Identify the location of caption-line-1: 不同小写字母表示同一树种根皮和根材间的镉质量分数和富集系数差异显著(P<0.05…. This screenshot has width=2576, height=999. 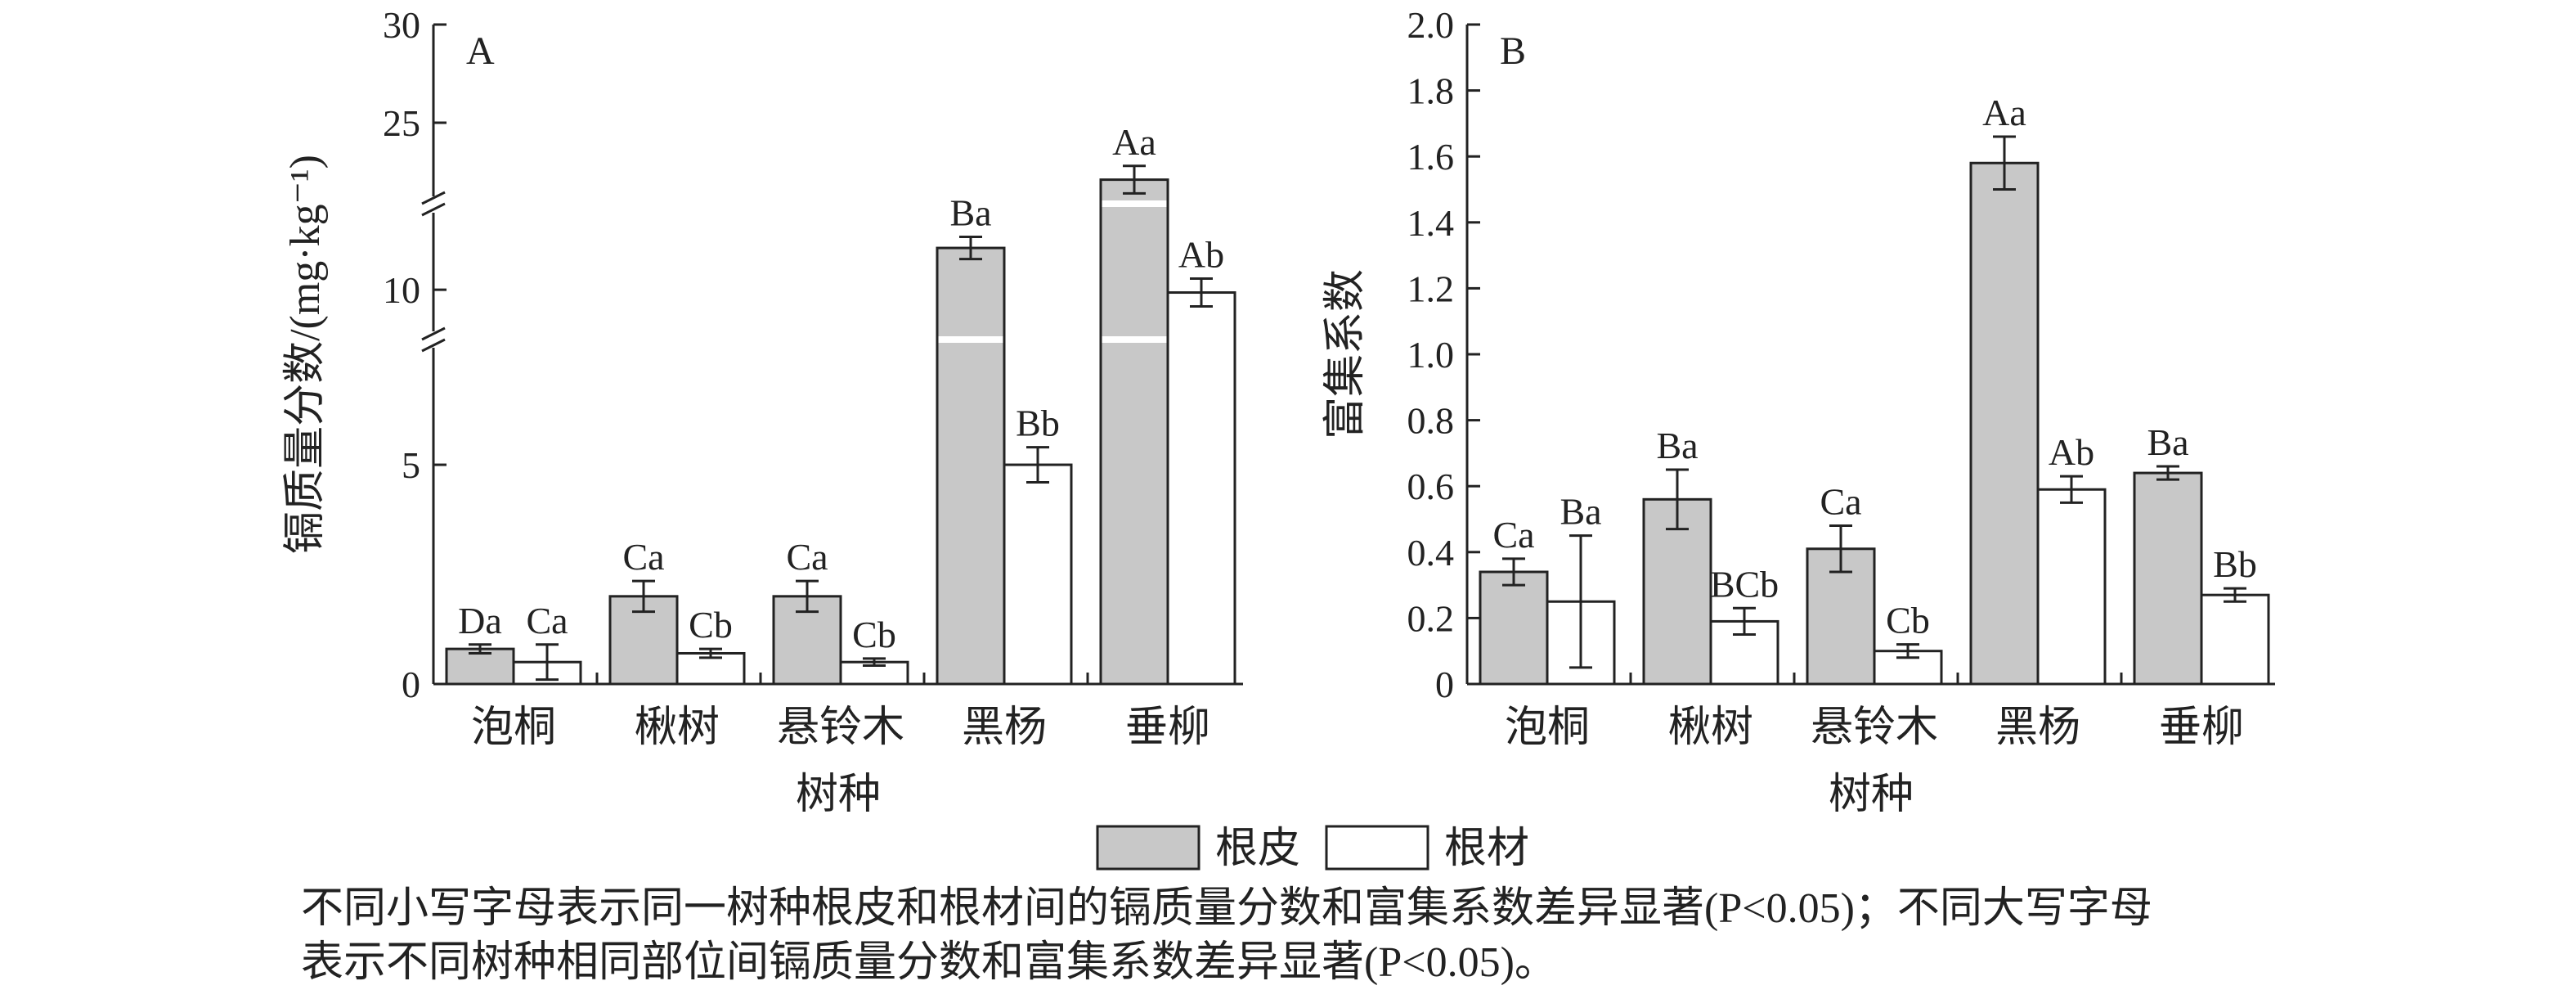
(1227, 909).